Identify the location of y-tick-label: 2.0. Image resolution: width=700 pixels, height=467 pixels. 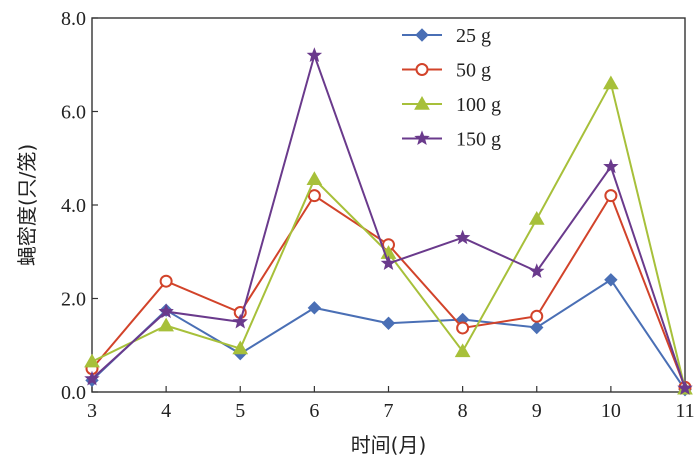
(73, 300).